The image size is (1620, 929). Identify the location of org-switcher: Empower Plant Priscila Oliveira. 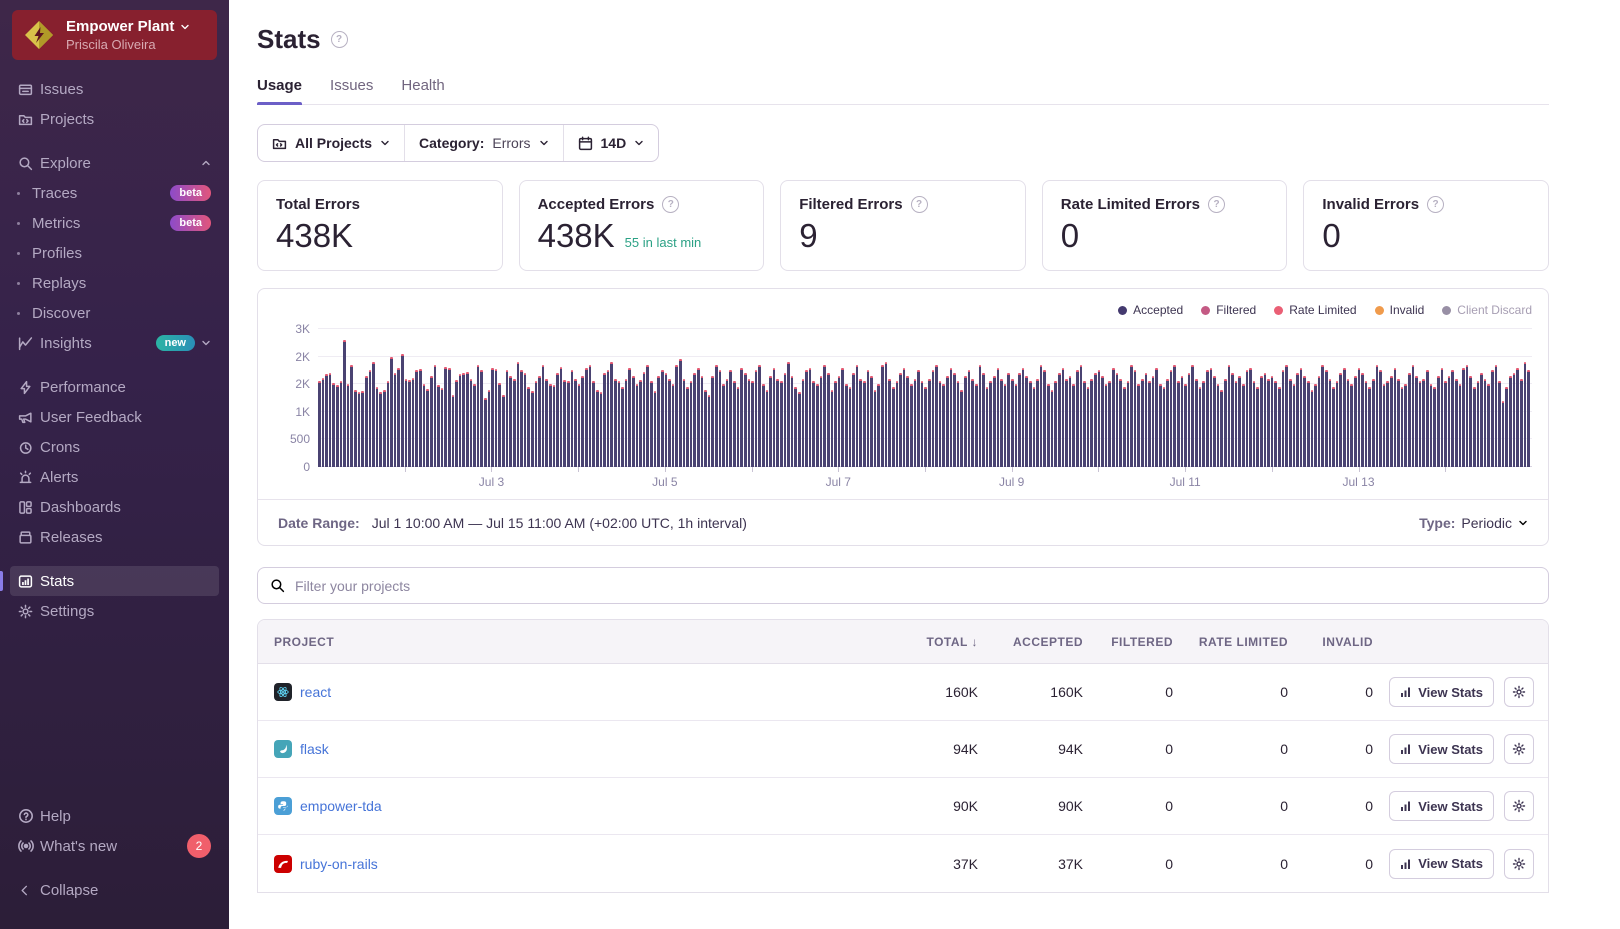
(114, 35).